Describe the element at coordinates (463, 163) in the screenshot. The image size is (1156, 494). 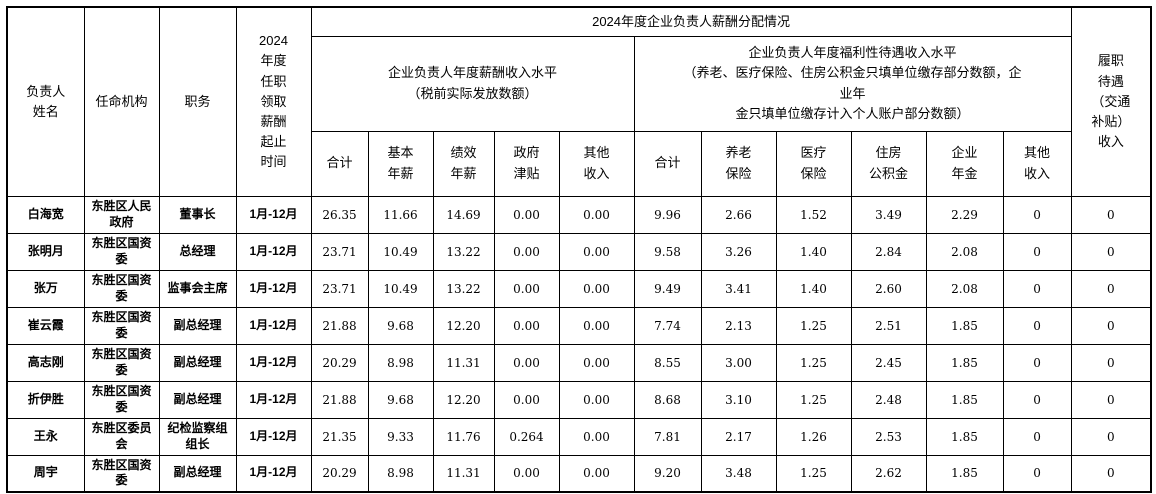
I see `header-performance-salary: 绩效 年薪` at that location.